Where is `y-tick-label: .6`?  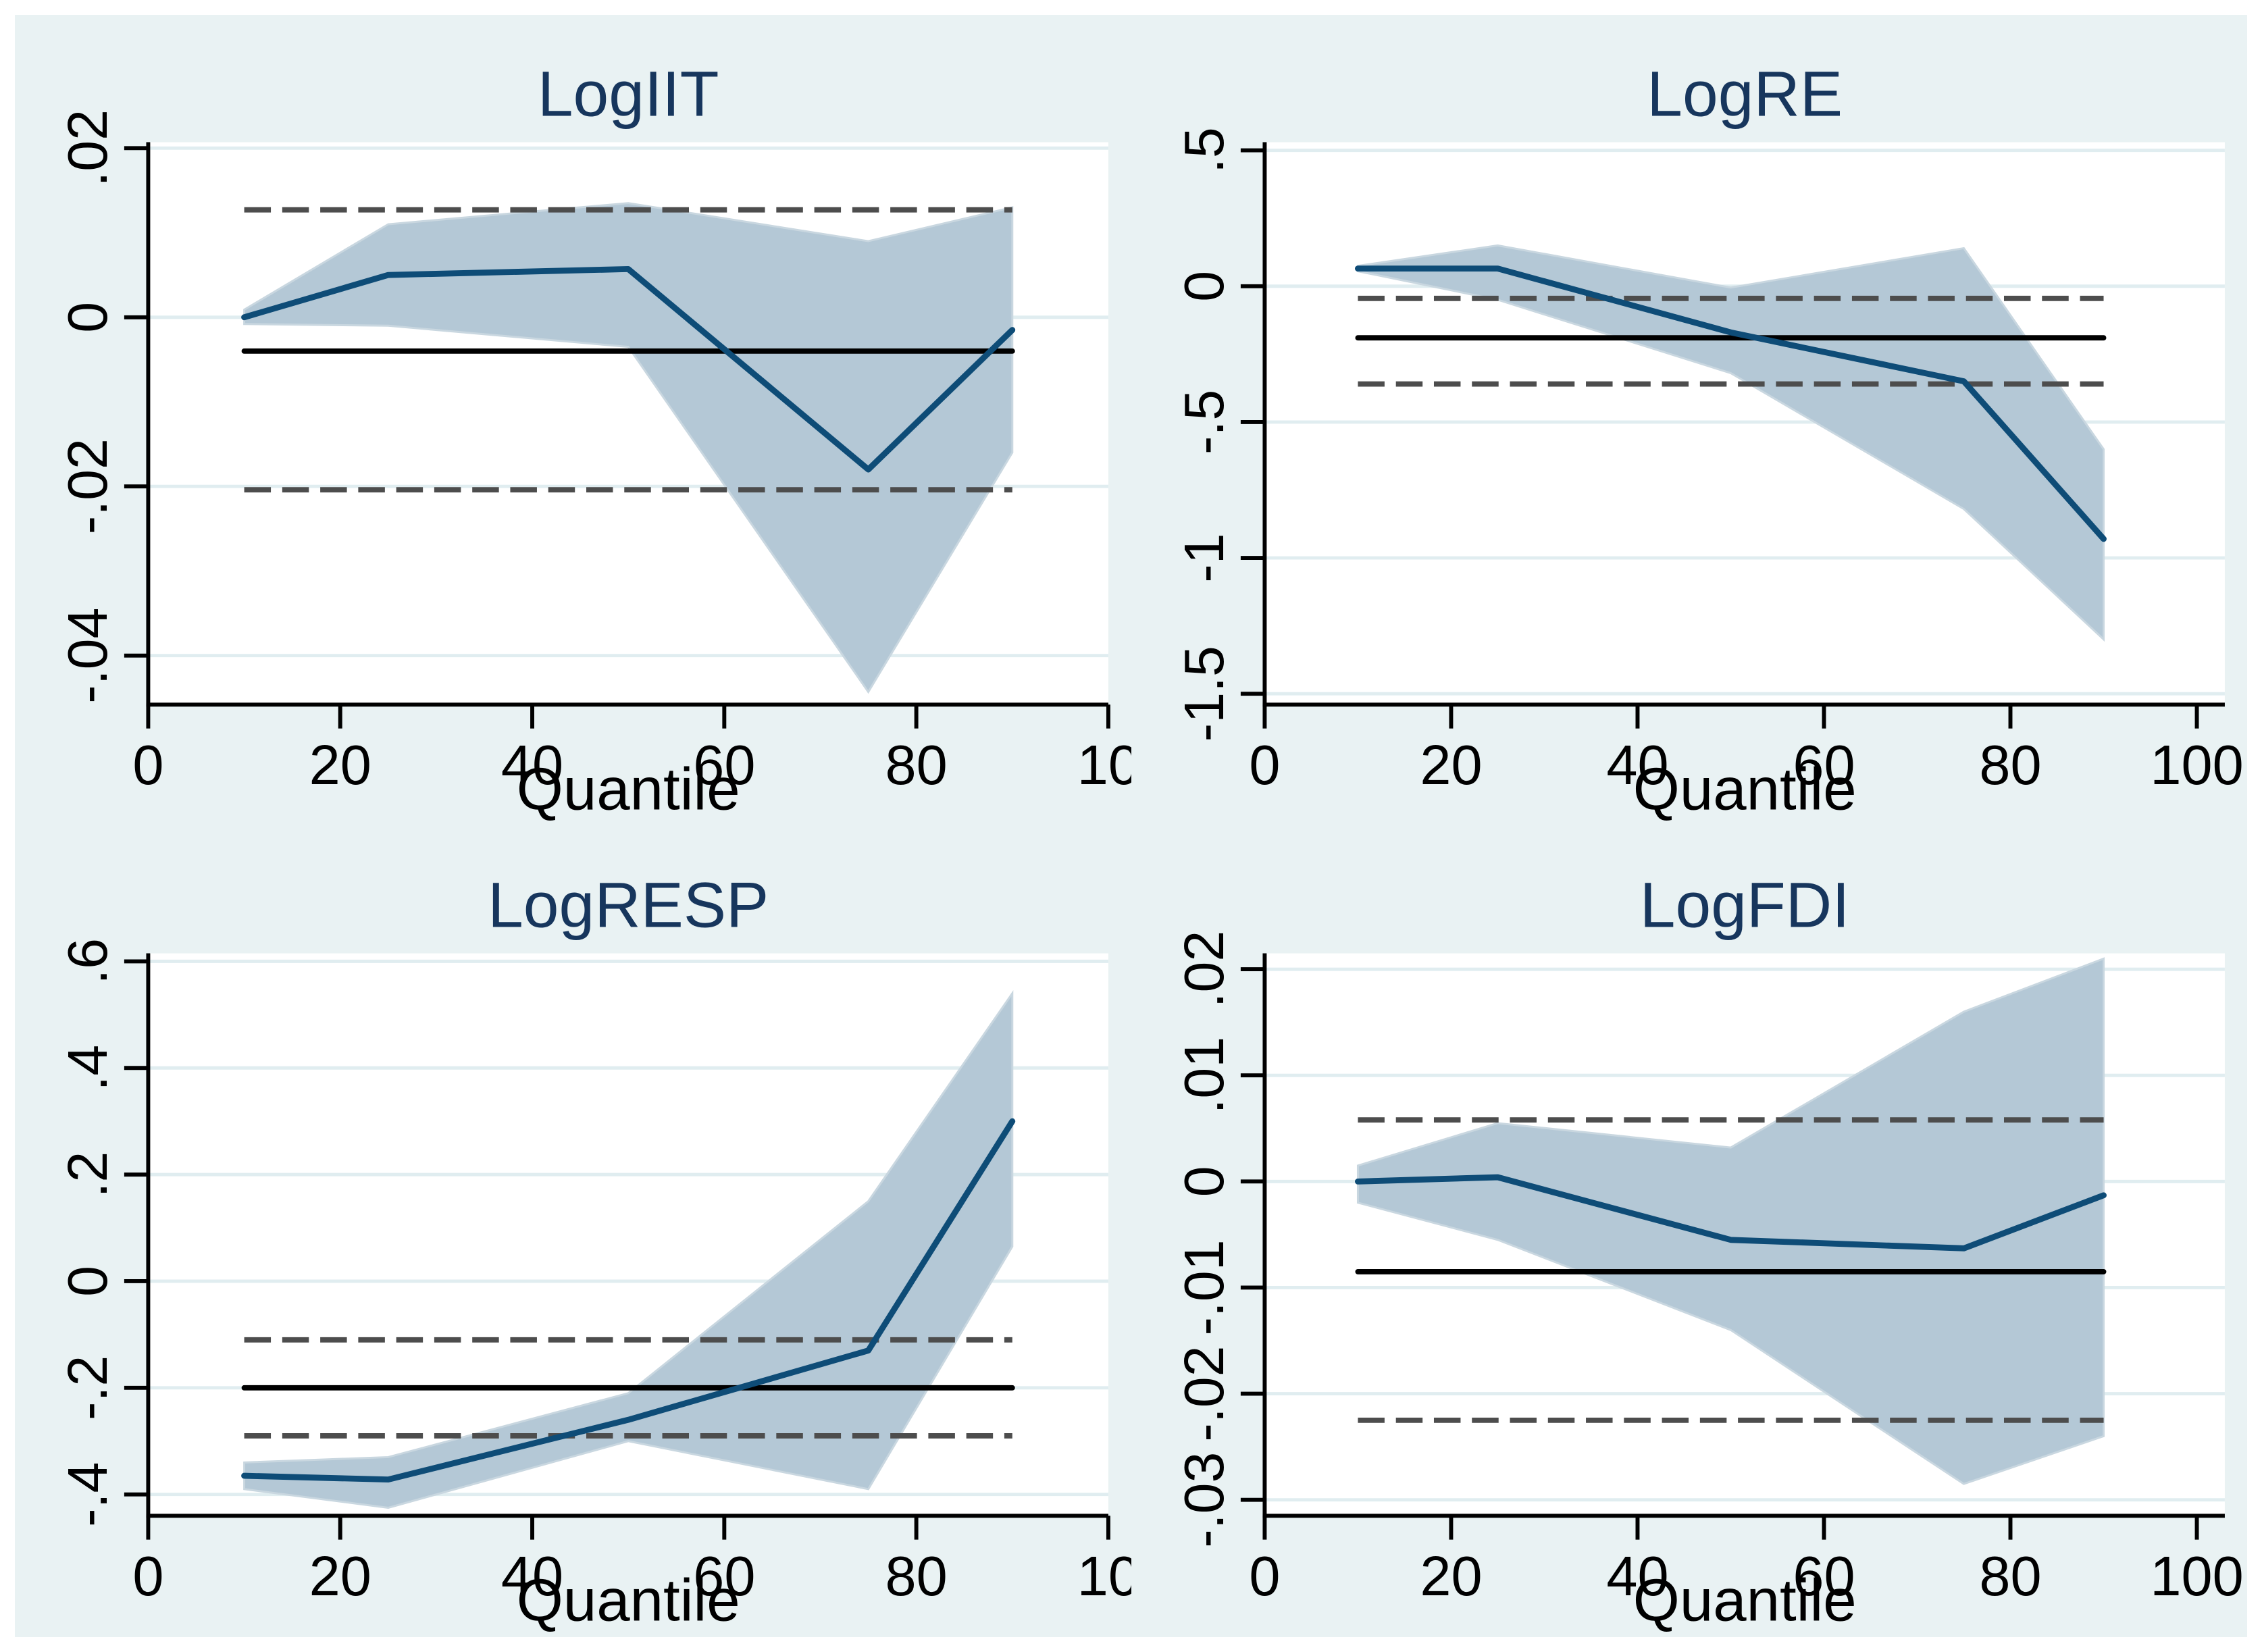
y-tick-label: .6 is located at coordinates (88, 962).